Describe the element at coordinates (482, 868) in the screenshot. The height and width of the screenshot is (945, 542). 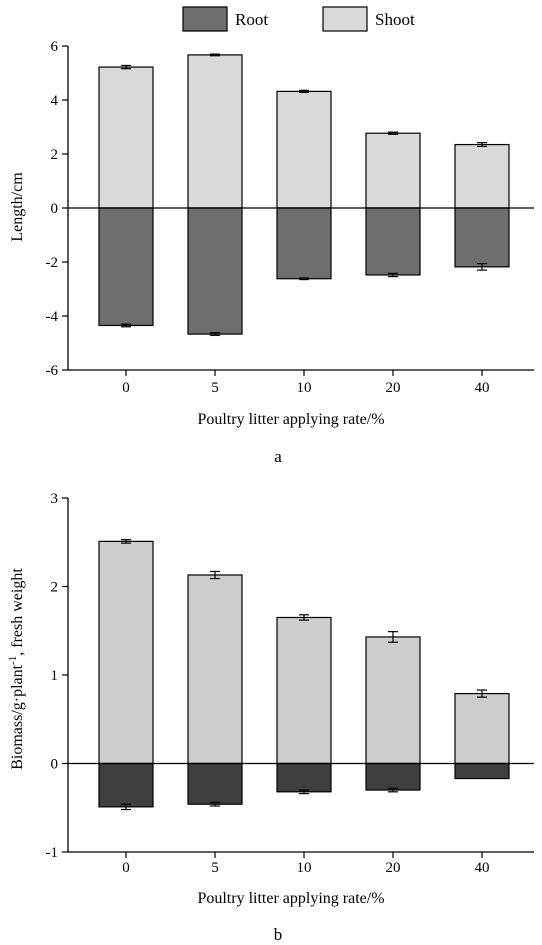
I see `x-tick-label-40-b: 40` at that location.